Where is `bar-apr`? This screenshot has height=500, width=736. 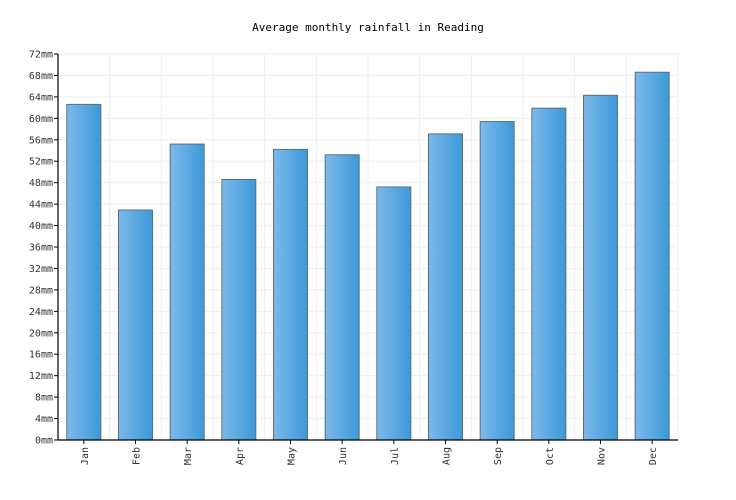 bar-apr is located at coordinates (239, 309).